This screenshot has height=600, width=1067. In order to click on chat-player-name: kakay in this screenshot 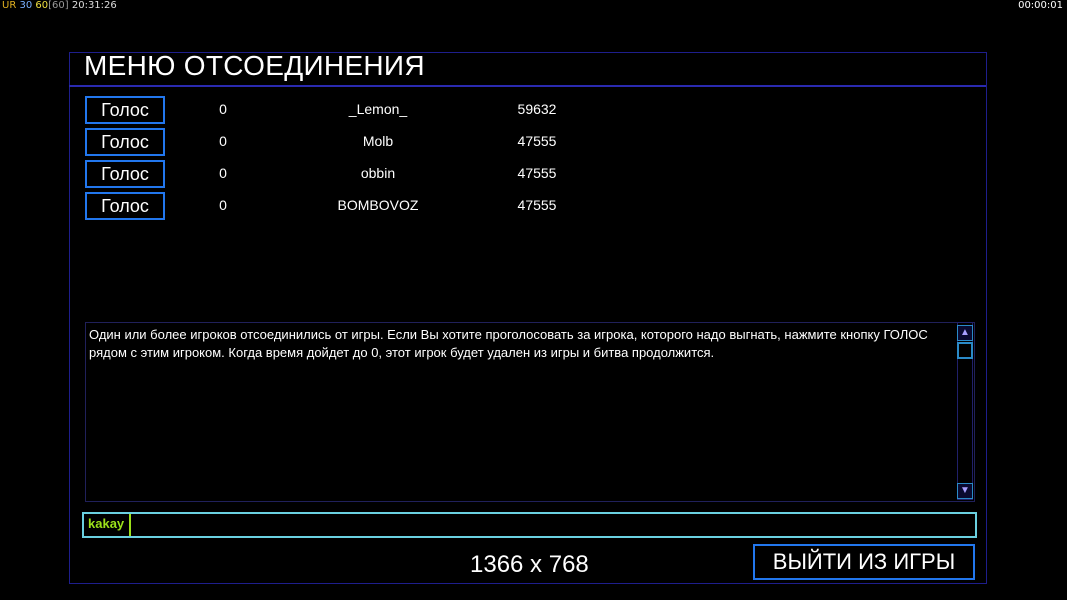, I will do `click(106, 523)`.